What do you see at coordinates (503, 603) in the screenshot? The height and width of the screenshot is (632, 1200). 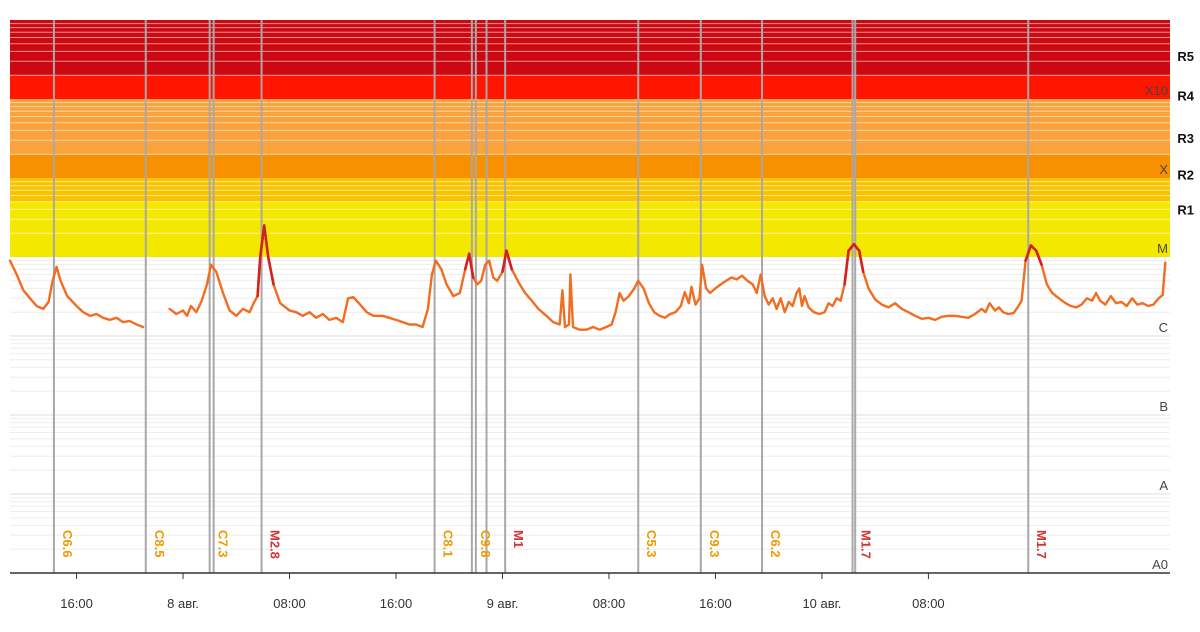 I see `x-tick-label: 9 авг.` at bounding box center [503, 603].